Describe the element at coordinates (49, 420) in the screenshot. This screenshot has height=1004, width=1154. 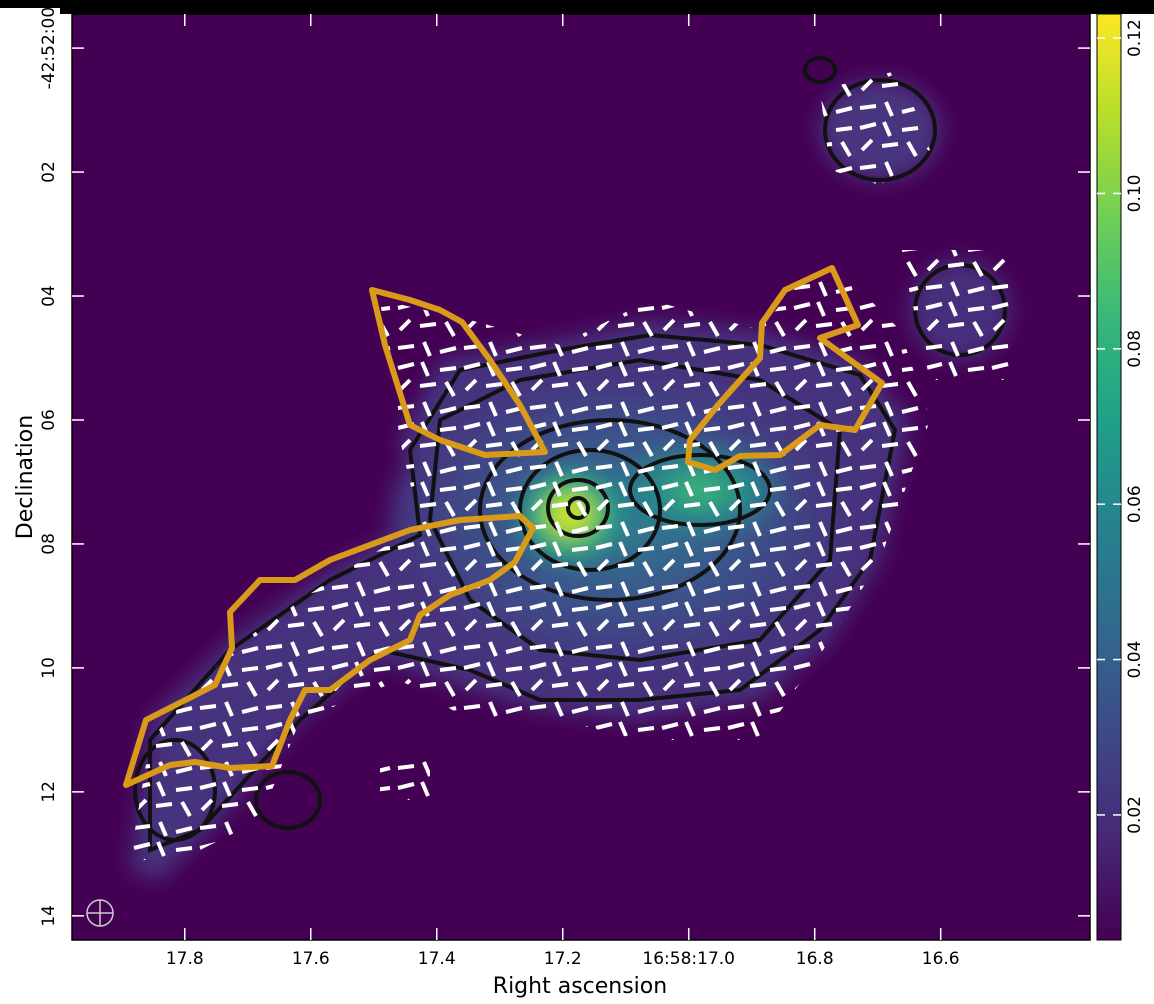
I see `y-tick-label: 06` at that location.